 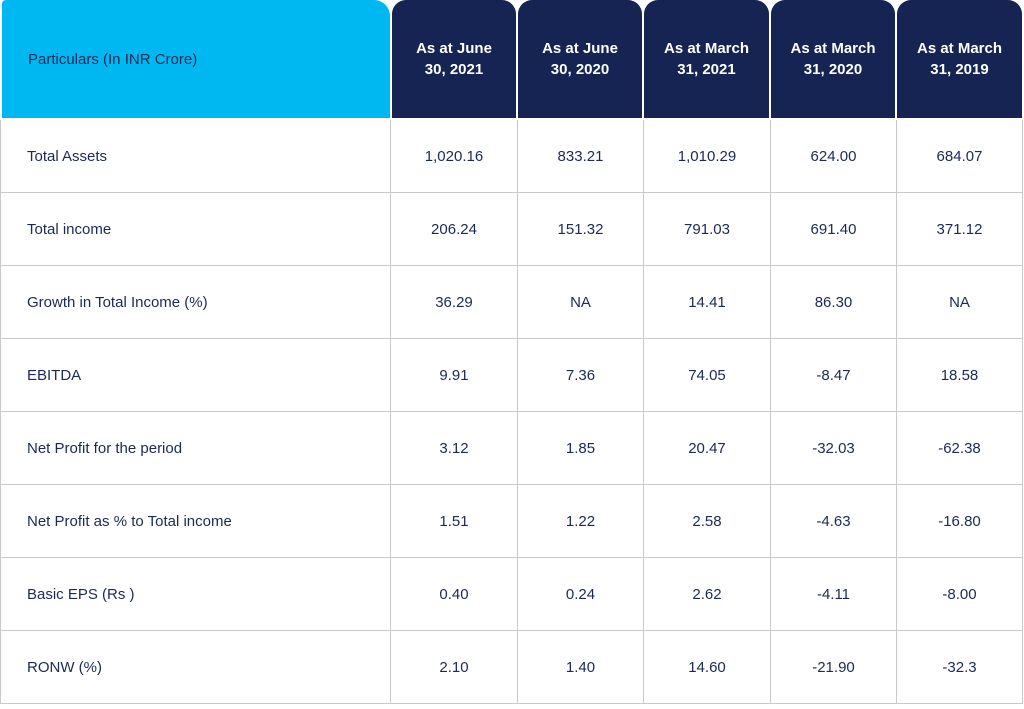 I want to click on row-label: Net Profit as % to Total income, so click(x=195, y=521).